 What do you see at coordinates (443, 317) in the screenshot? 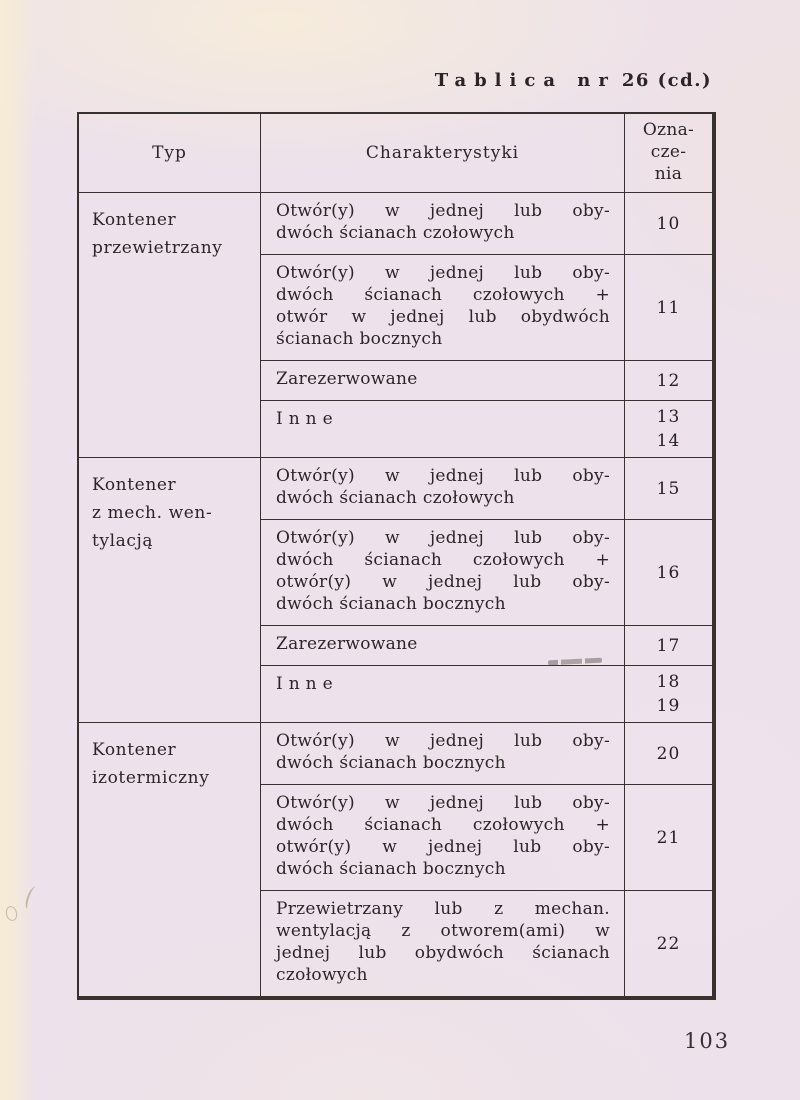
I see `text-line: otwór w jednej lub obydwóch` at bounding box center [443, 317].